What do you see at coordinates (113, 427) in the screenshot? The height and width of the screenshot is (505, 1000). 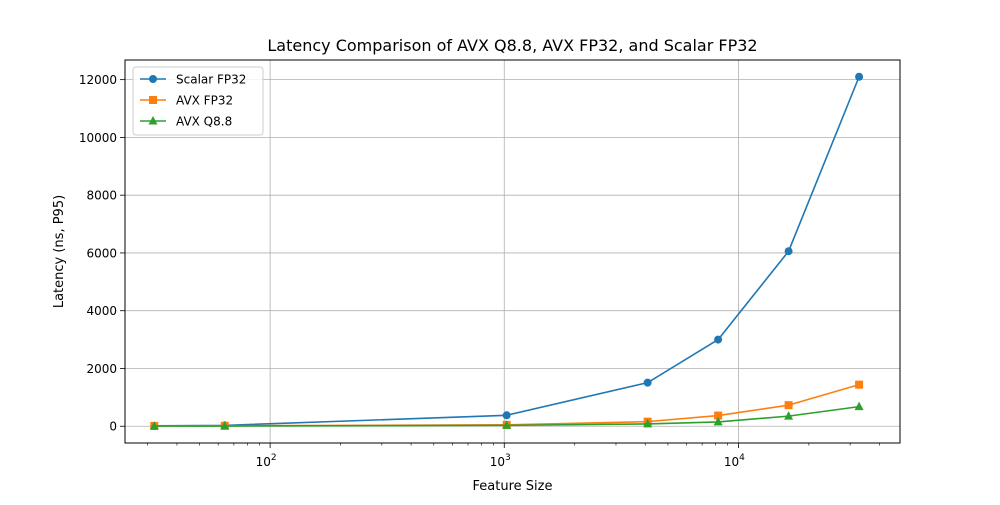 I see `y-tick-label: 0` at bounding box center [113, 427].